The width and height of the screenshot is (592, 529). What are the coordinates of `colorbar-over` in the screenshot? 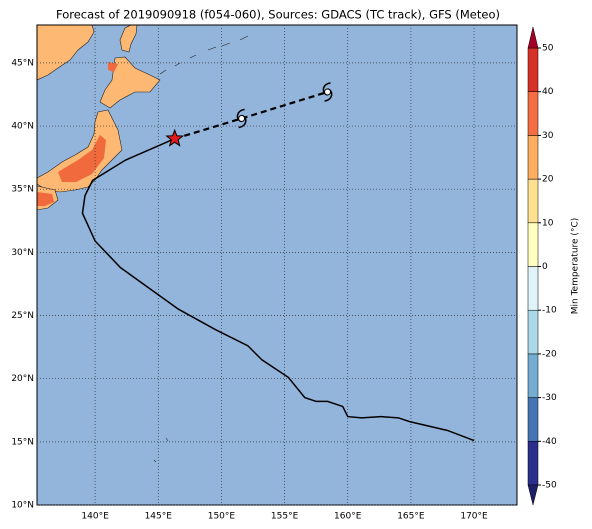 It's located at (533, 37).